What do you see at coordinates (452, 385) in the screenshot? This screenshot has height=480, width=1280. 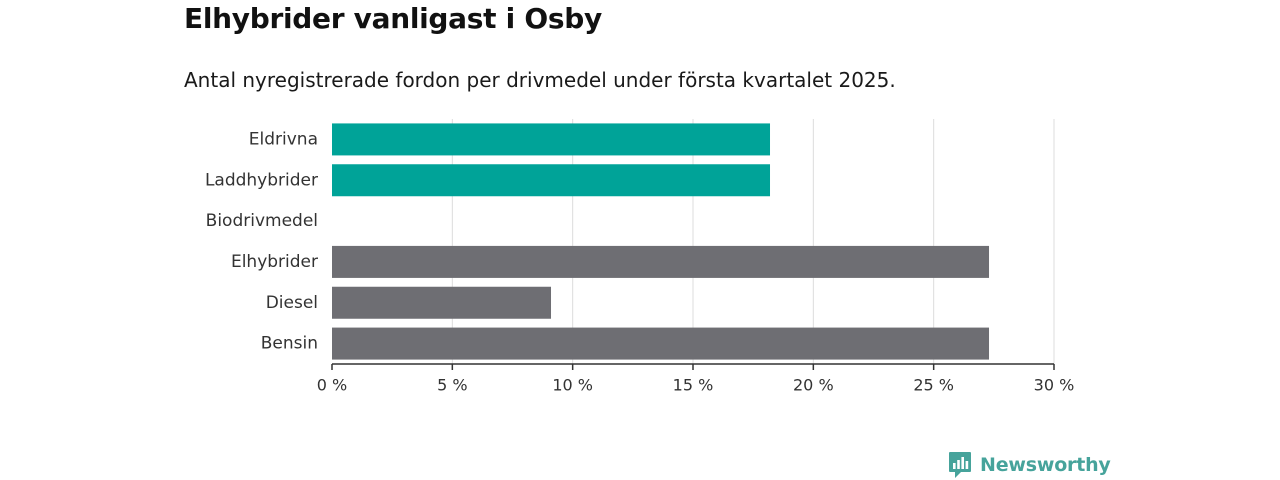 I see `x-tick-label: 5 %` at bounding box center [452, 385].